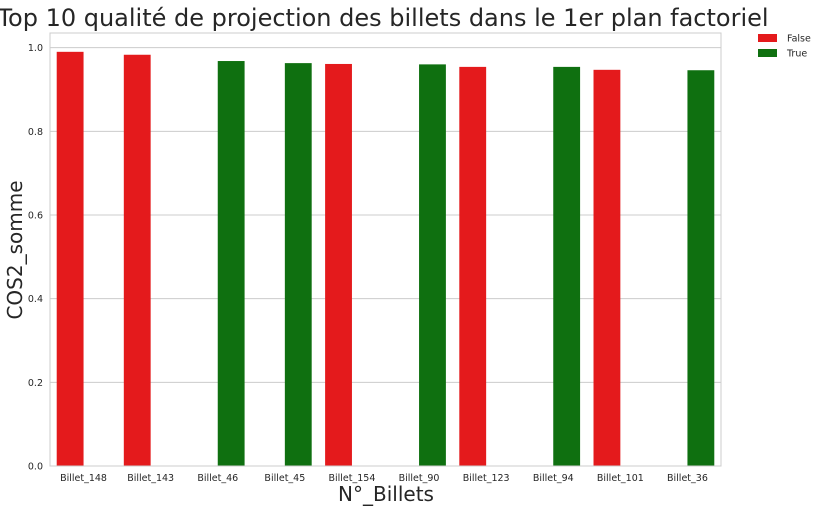 This screenshot has height=512, width=821. What do you see at coordinates (687, 478) in the screenshot?
I see `x-tick-label: Billet_36` at bounding box center [687, 478].